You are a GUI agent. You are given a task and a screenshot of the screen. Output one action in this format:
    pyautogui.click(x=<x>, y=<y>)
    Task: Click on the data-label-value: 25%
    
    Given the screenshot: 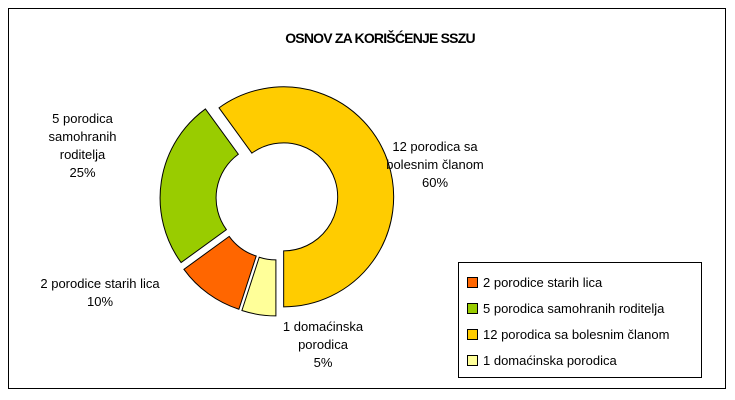 What is the action you would take?
    pyautogui.click(x=82, y=172)
    